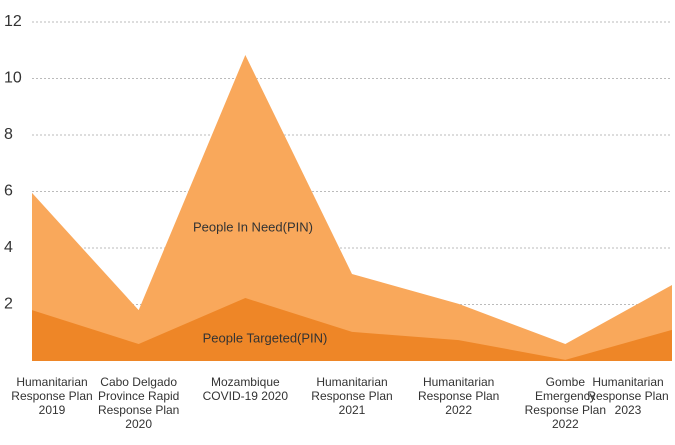 The image size is (675, 445). What do you see at coordinates (265, 337) in the screenshot?
I see `series-label: People Targeted(PIN)` at bounding box center [265, 337].